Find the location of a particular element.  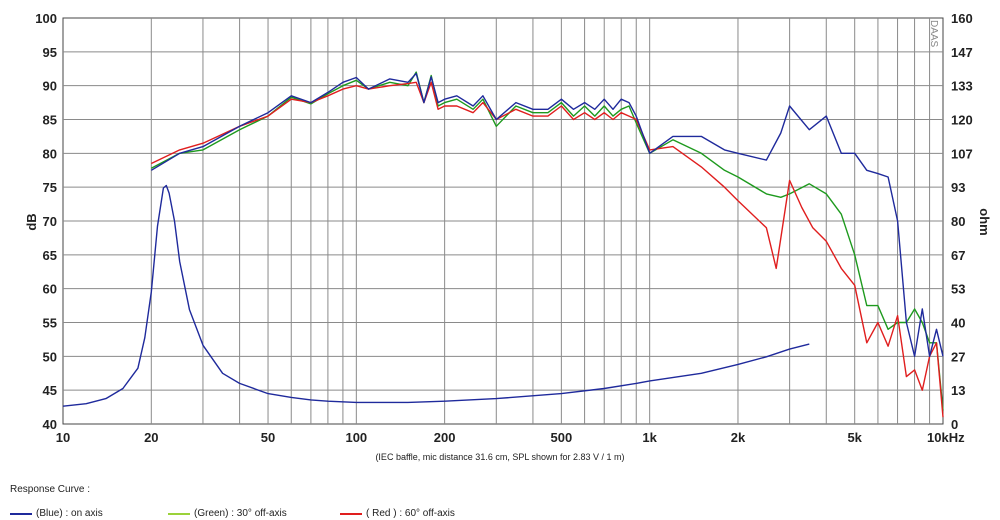

y-tick-label: 90 is located at coordinates (50, 86).